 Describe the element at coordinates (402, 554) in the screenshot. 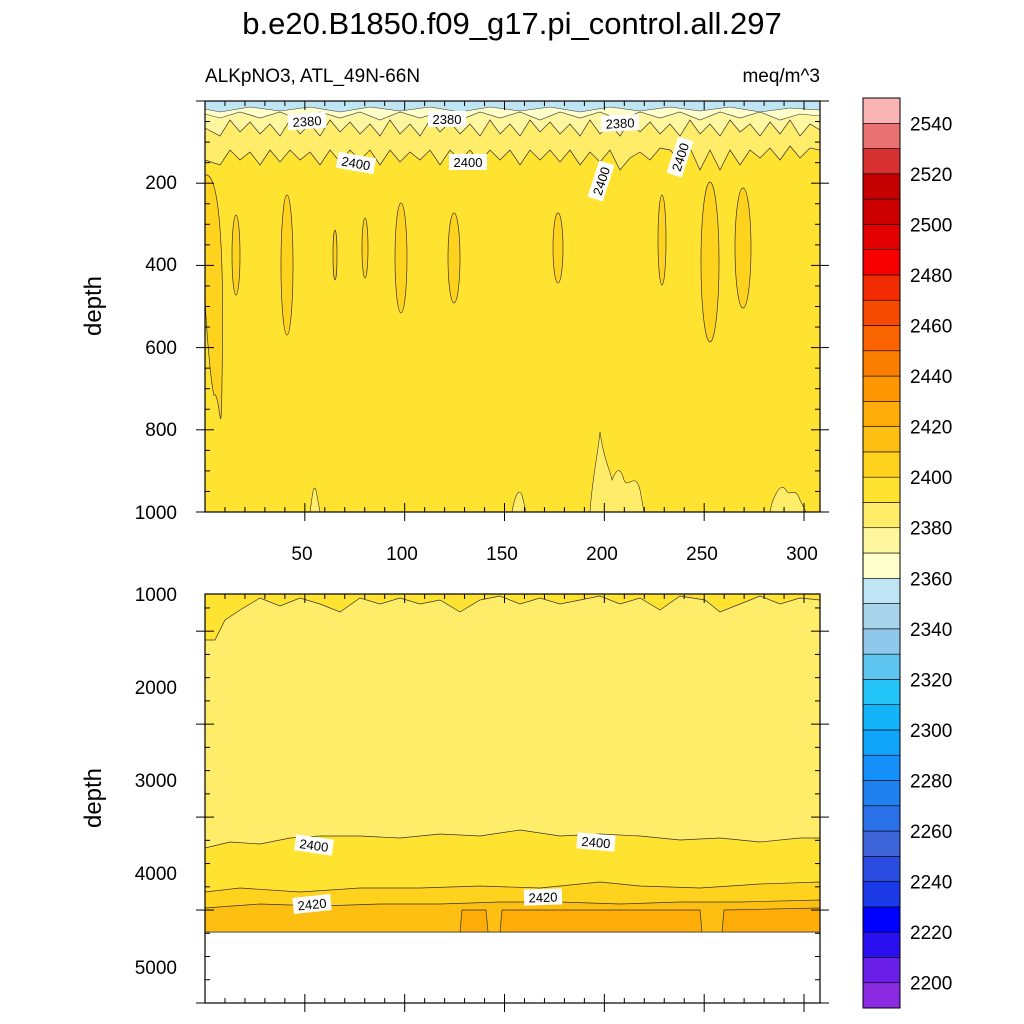

I see `x-tick-label: 100` at that location.